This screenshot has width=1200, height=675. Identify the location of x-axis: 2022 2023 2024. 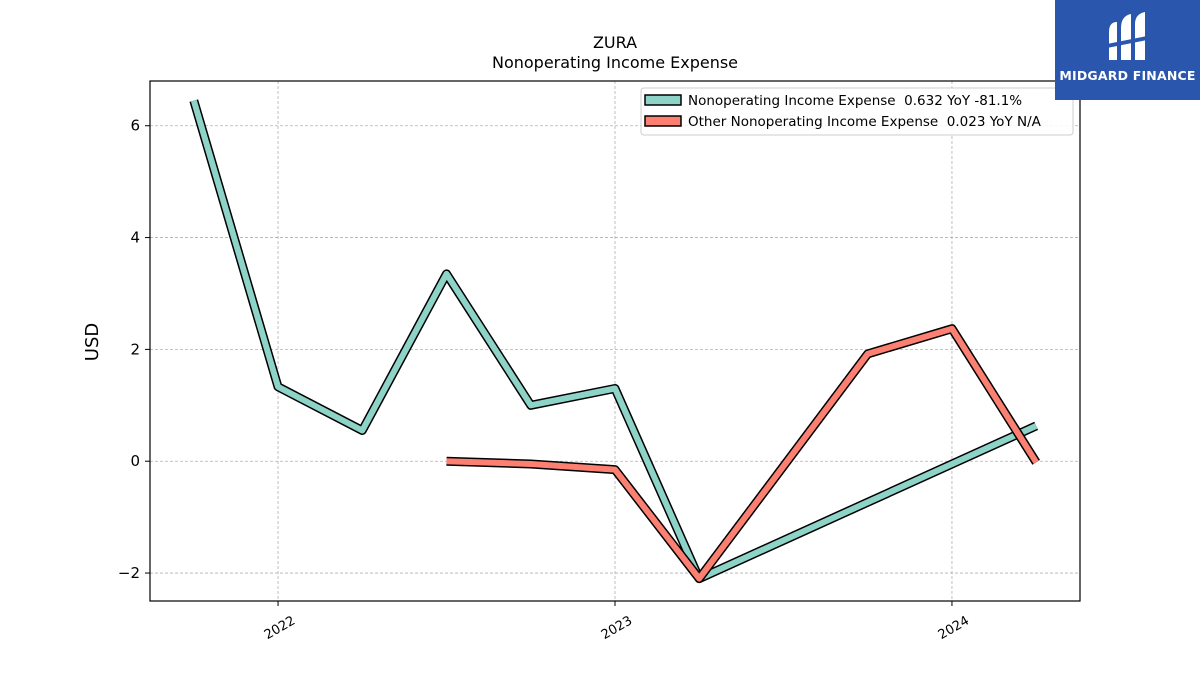
(617, 622).